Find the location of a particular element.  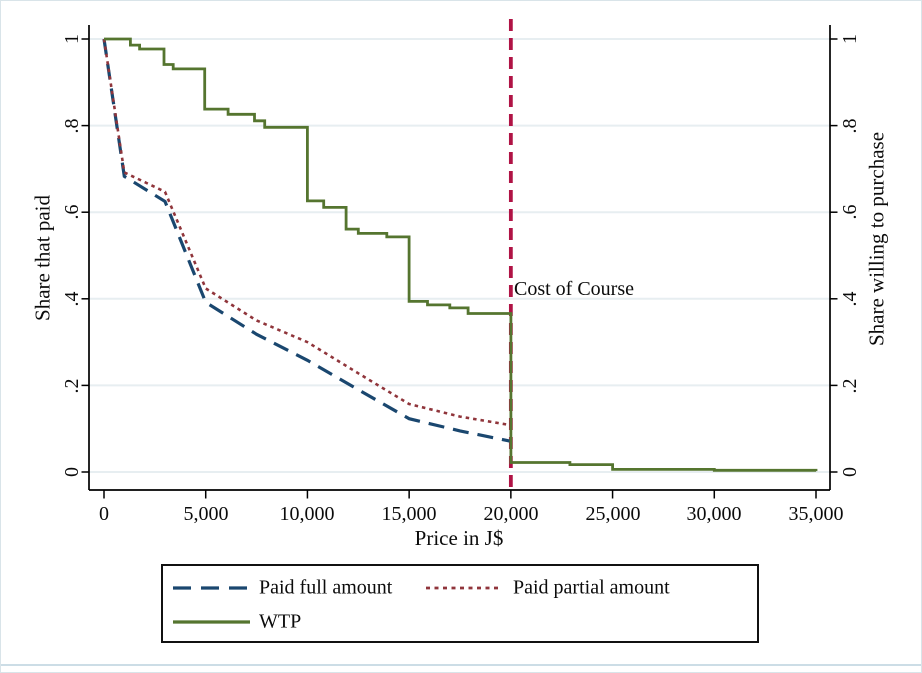

x-tick-35000: 35,000 is located at coordinates (816, 514).